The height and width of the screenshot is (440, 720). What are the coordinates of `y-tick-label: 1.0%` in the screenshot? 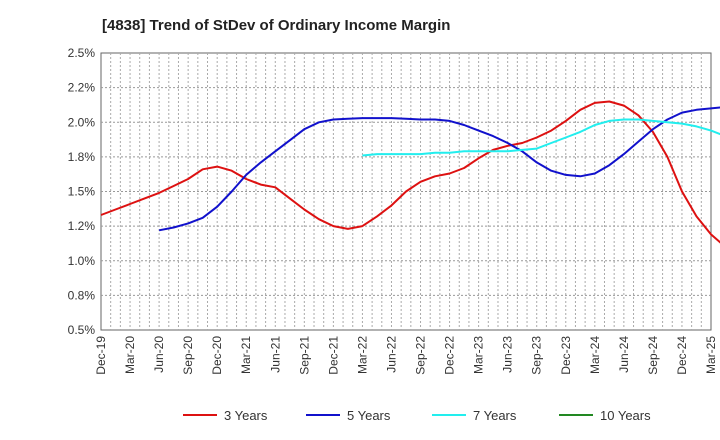 It's located at (82, 261).